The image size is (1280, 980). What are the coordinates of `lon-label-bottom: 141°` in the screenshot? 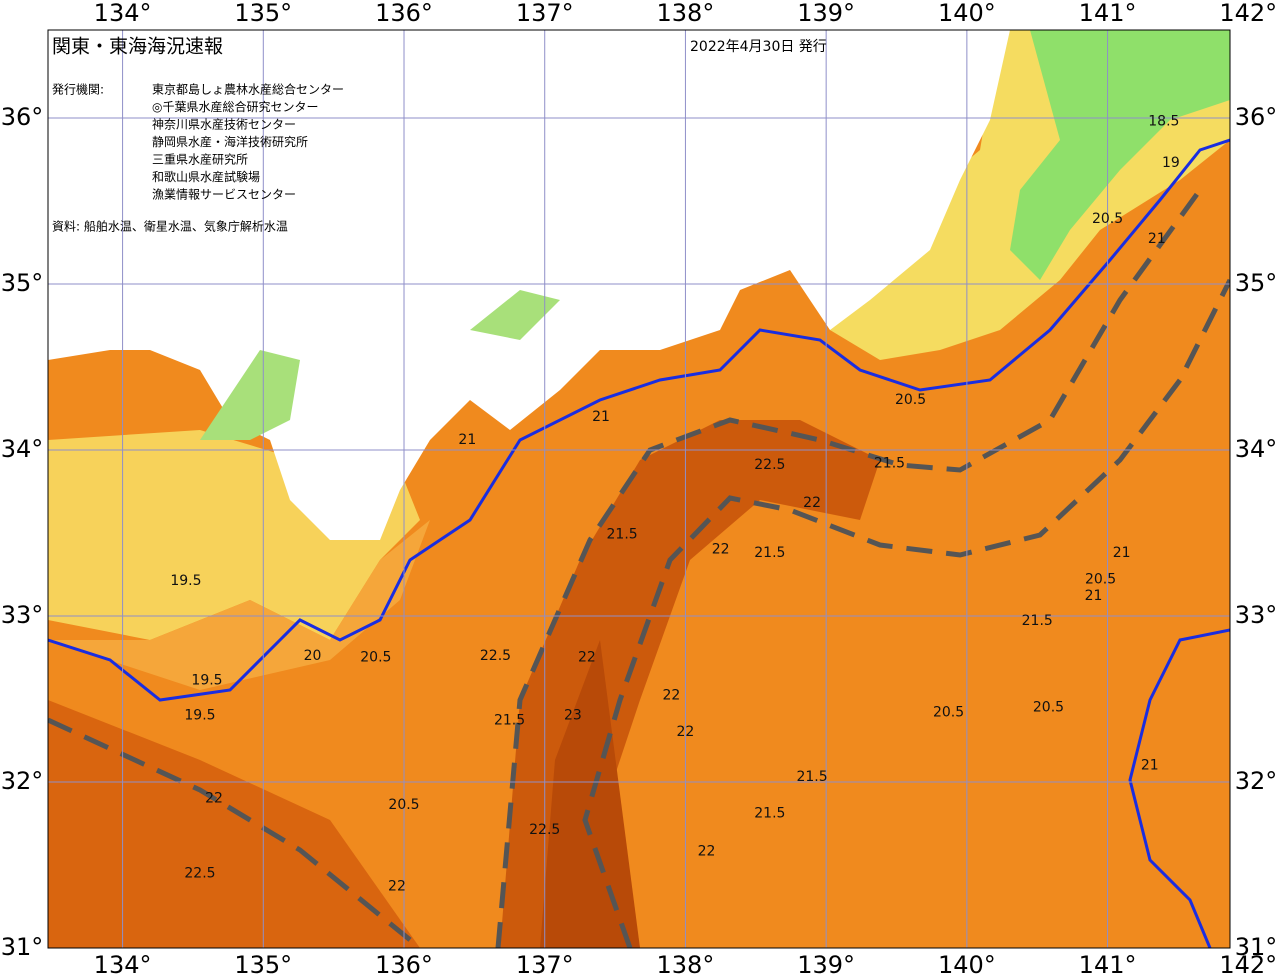 It's located at (1108, 965).